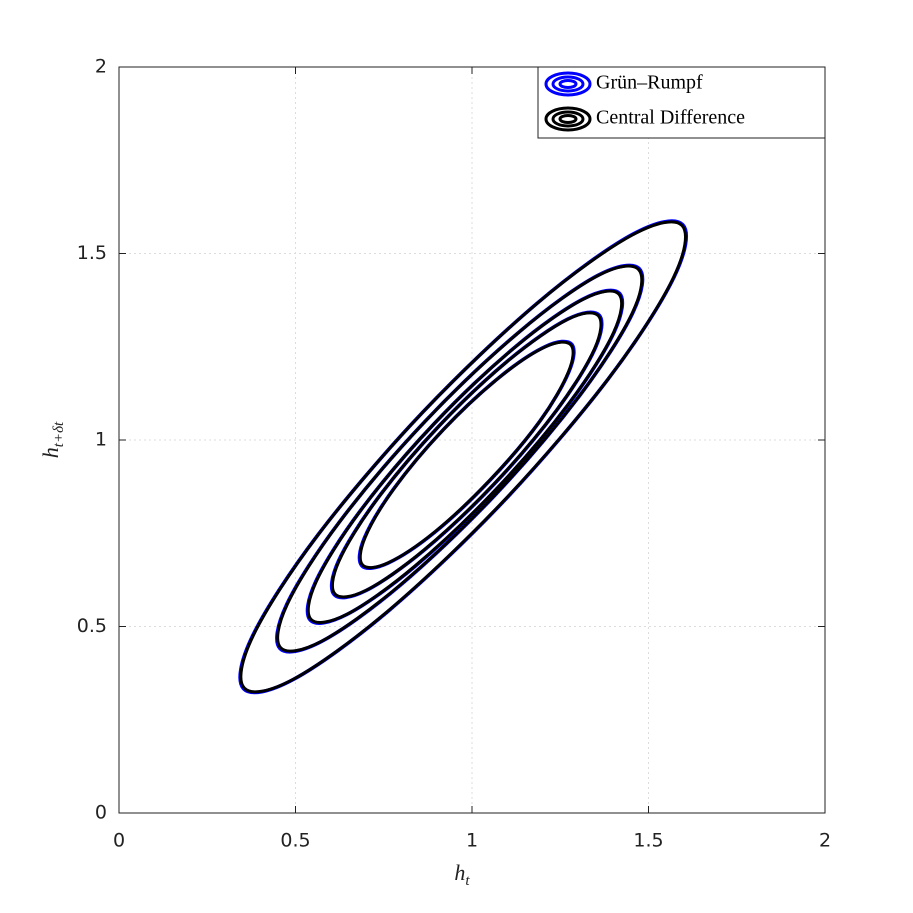 This screenshot has width=913, height=913. What do you see at coordinates (119, 841) in the screenshot?
I see `x-tick-label: 0` at bounding box center [119, 841].